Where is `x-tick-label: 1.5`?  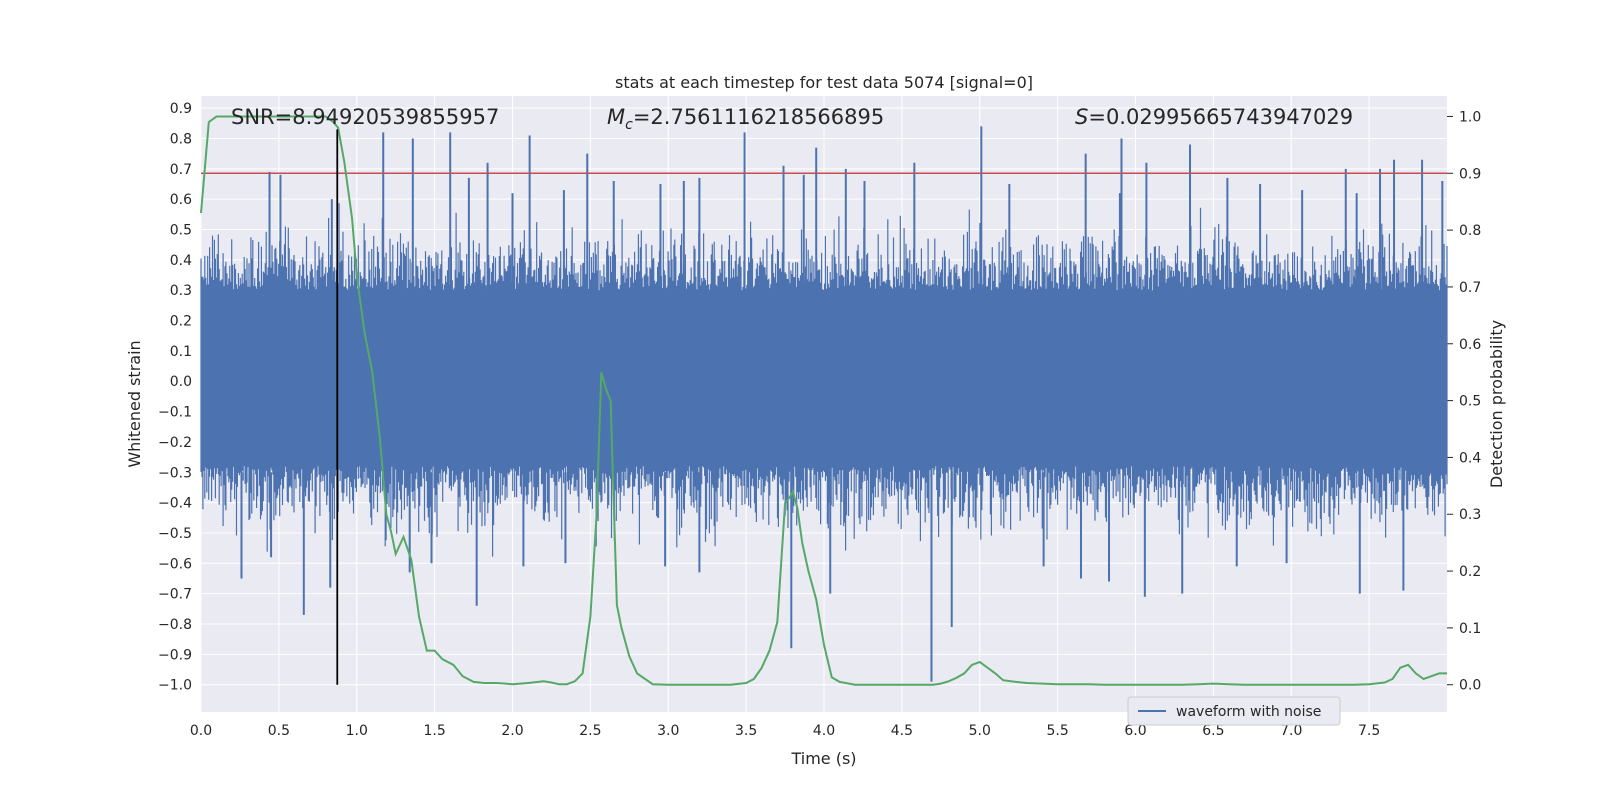 x-tick-label: 1.5 is located at coordinates (434, 731).